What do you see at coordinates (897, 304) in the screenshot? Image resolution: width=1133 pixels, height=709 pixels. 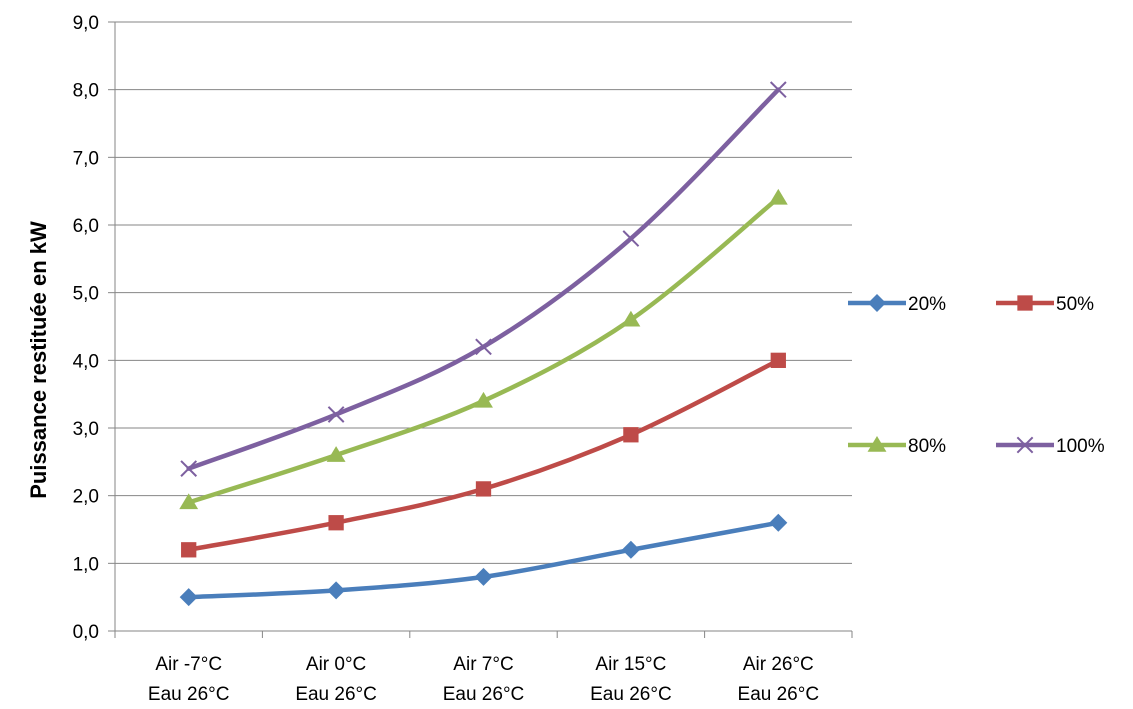 I see `legend-item: 20%` at bounding box center [897, 304].